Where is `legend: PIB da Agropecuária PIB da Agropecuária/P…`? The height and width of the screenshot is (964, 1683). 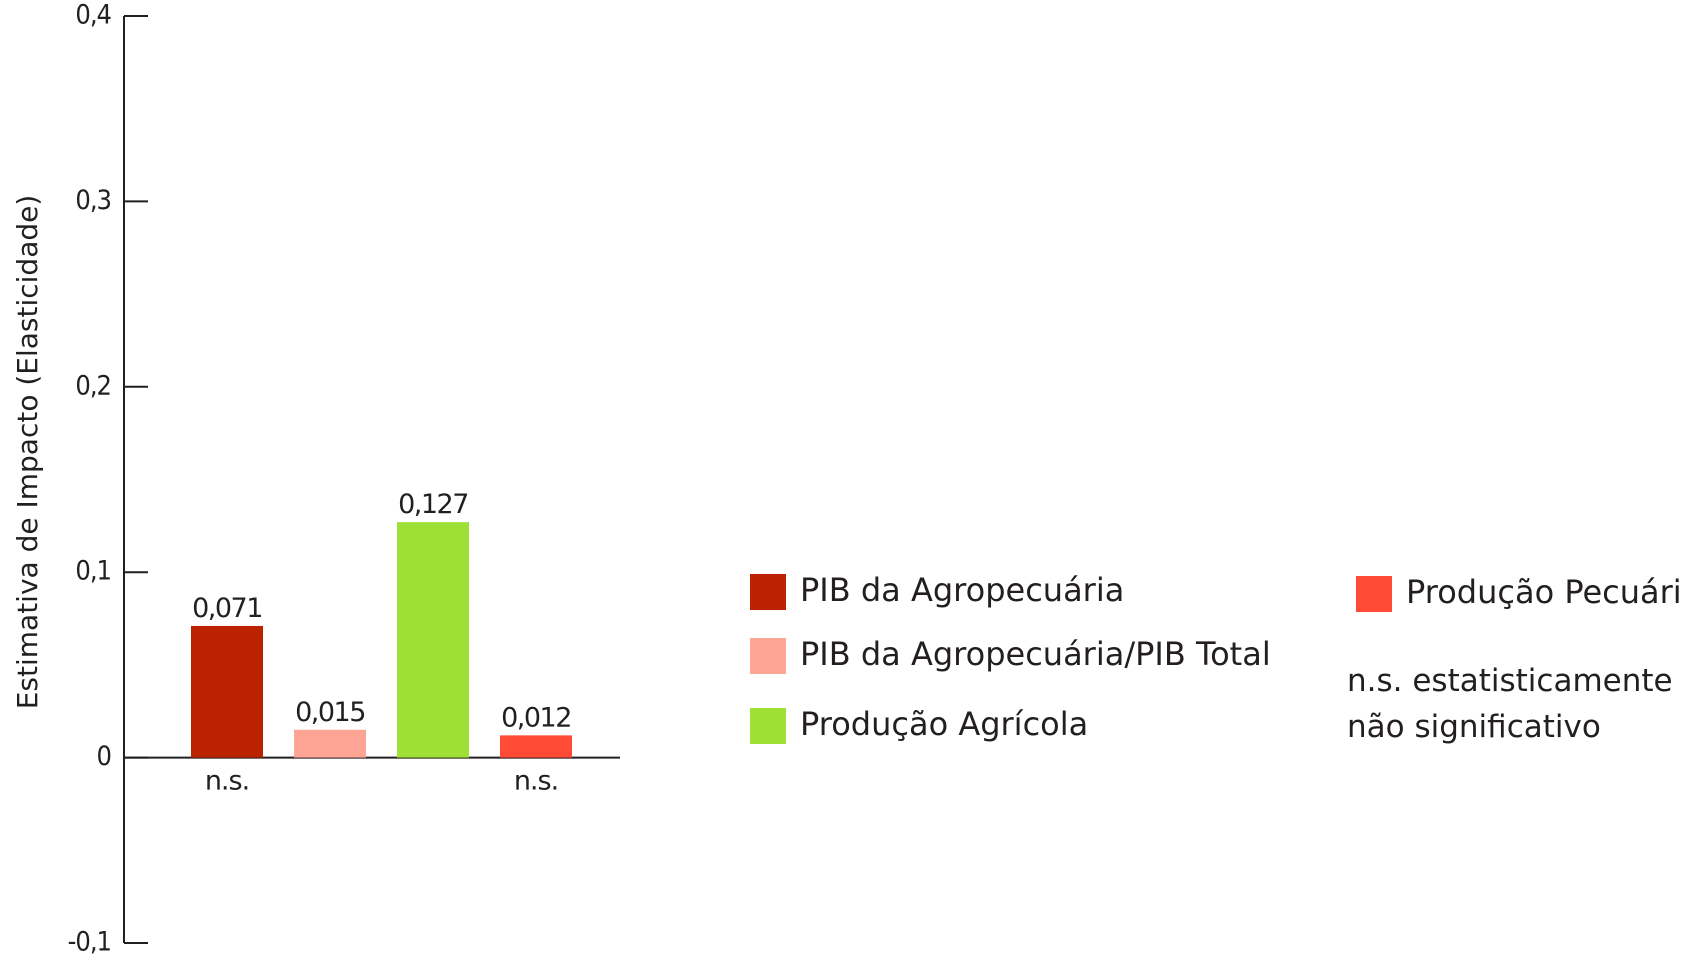 legend: PIB da Agropecuária PIB da Agropecuária/P… is located at coordinates (1216, 657).